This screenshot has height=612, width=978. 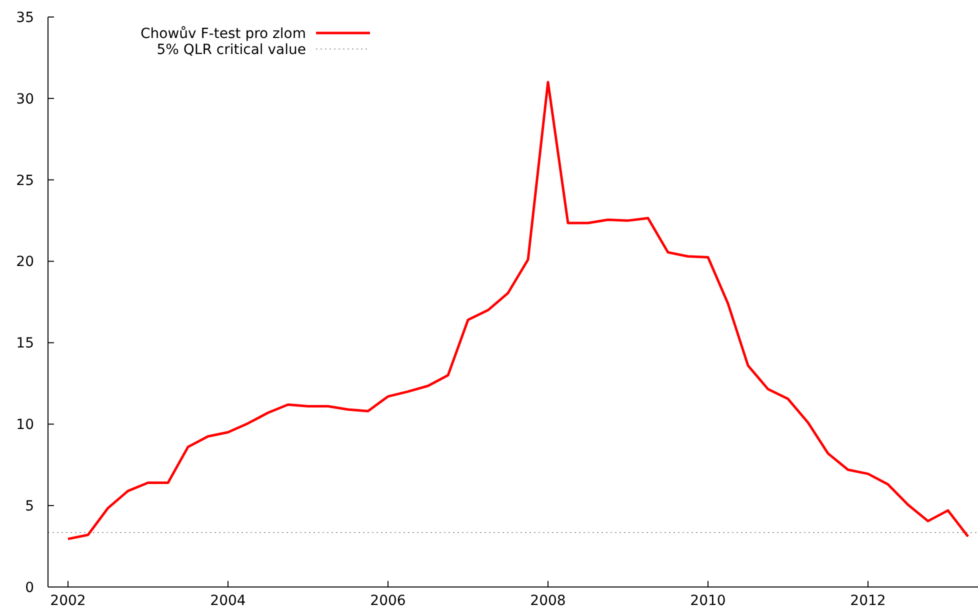 I want to click on y-tick-label: 30, so click(x=25, y=99).